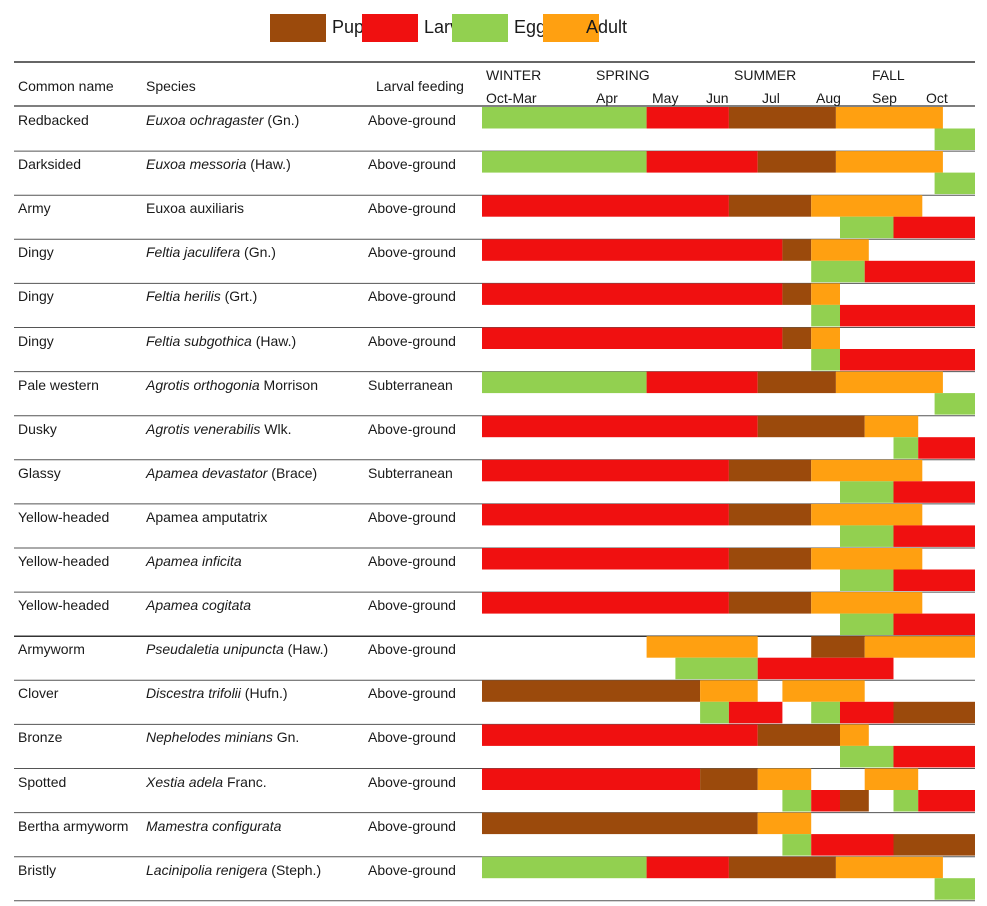 The width and height of the screenshot is (987, 906). What do you see at coordinates (607, 27) in the screenshot?
I see `legend-label-adult: Adult` at bounding box center [607, 27].